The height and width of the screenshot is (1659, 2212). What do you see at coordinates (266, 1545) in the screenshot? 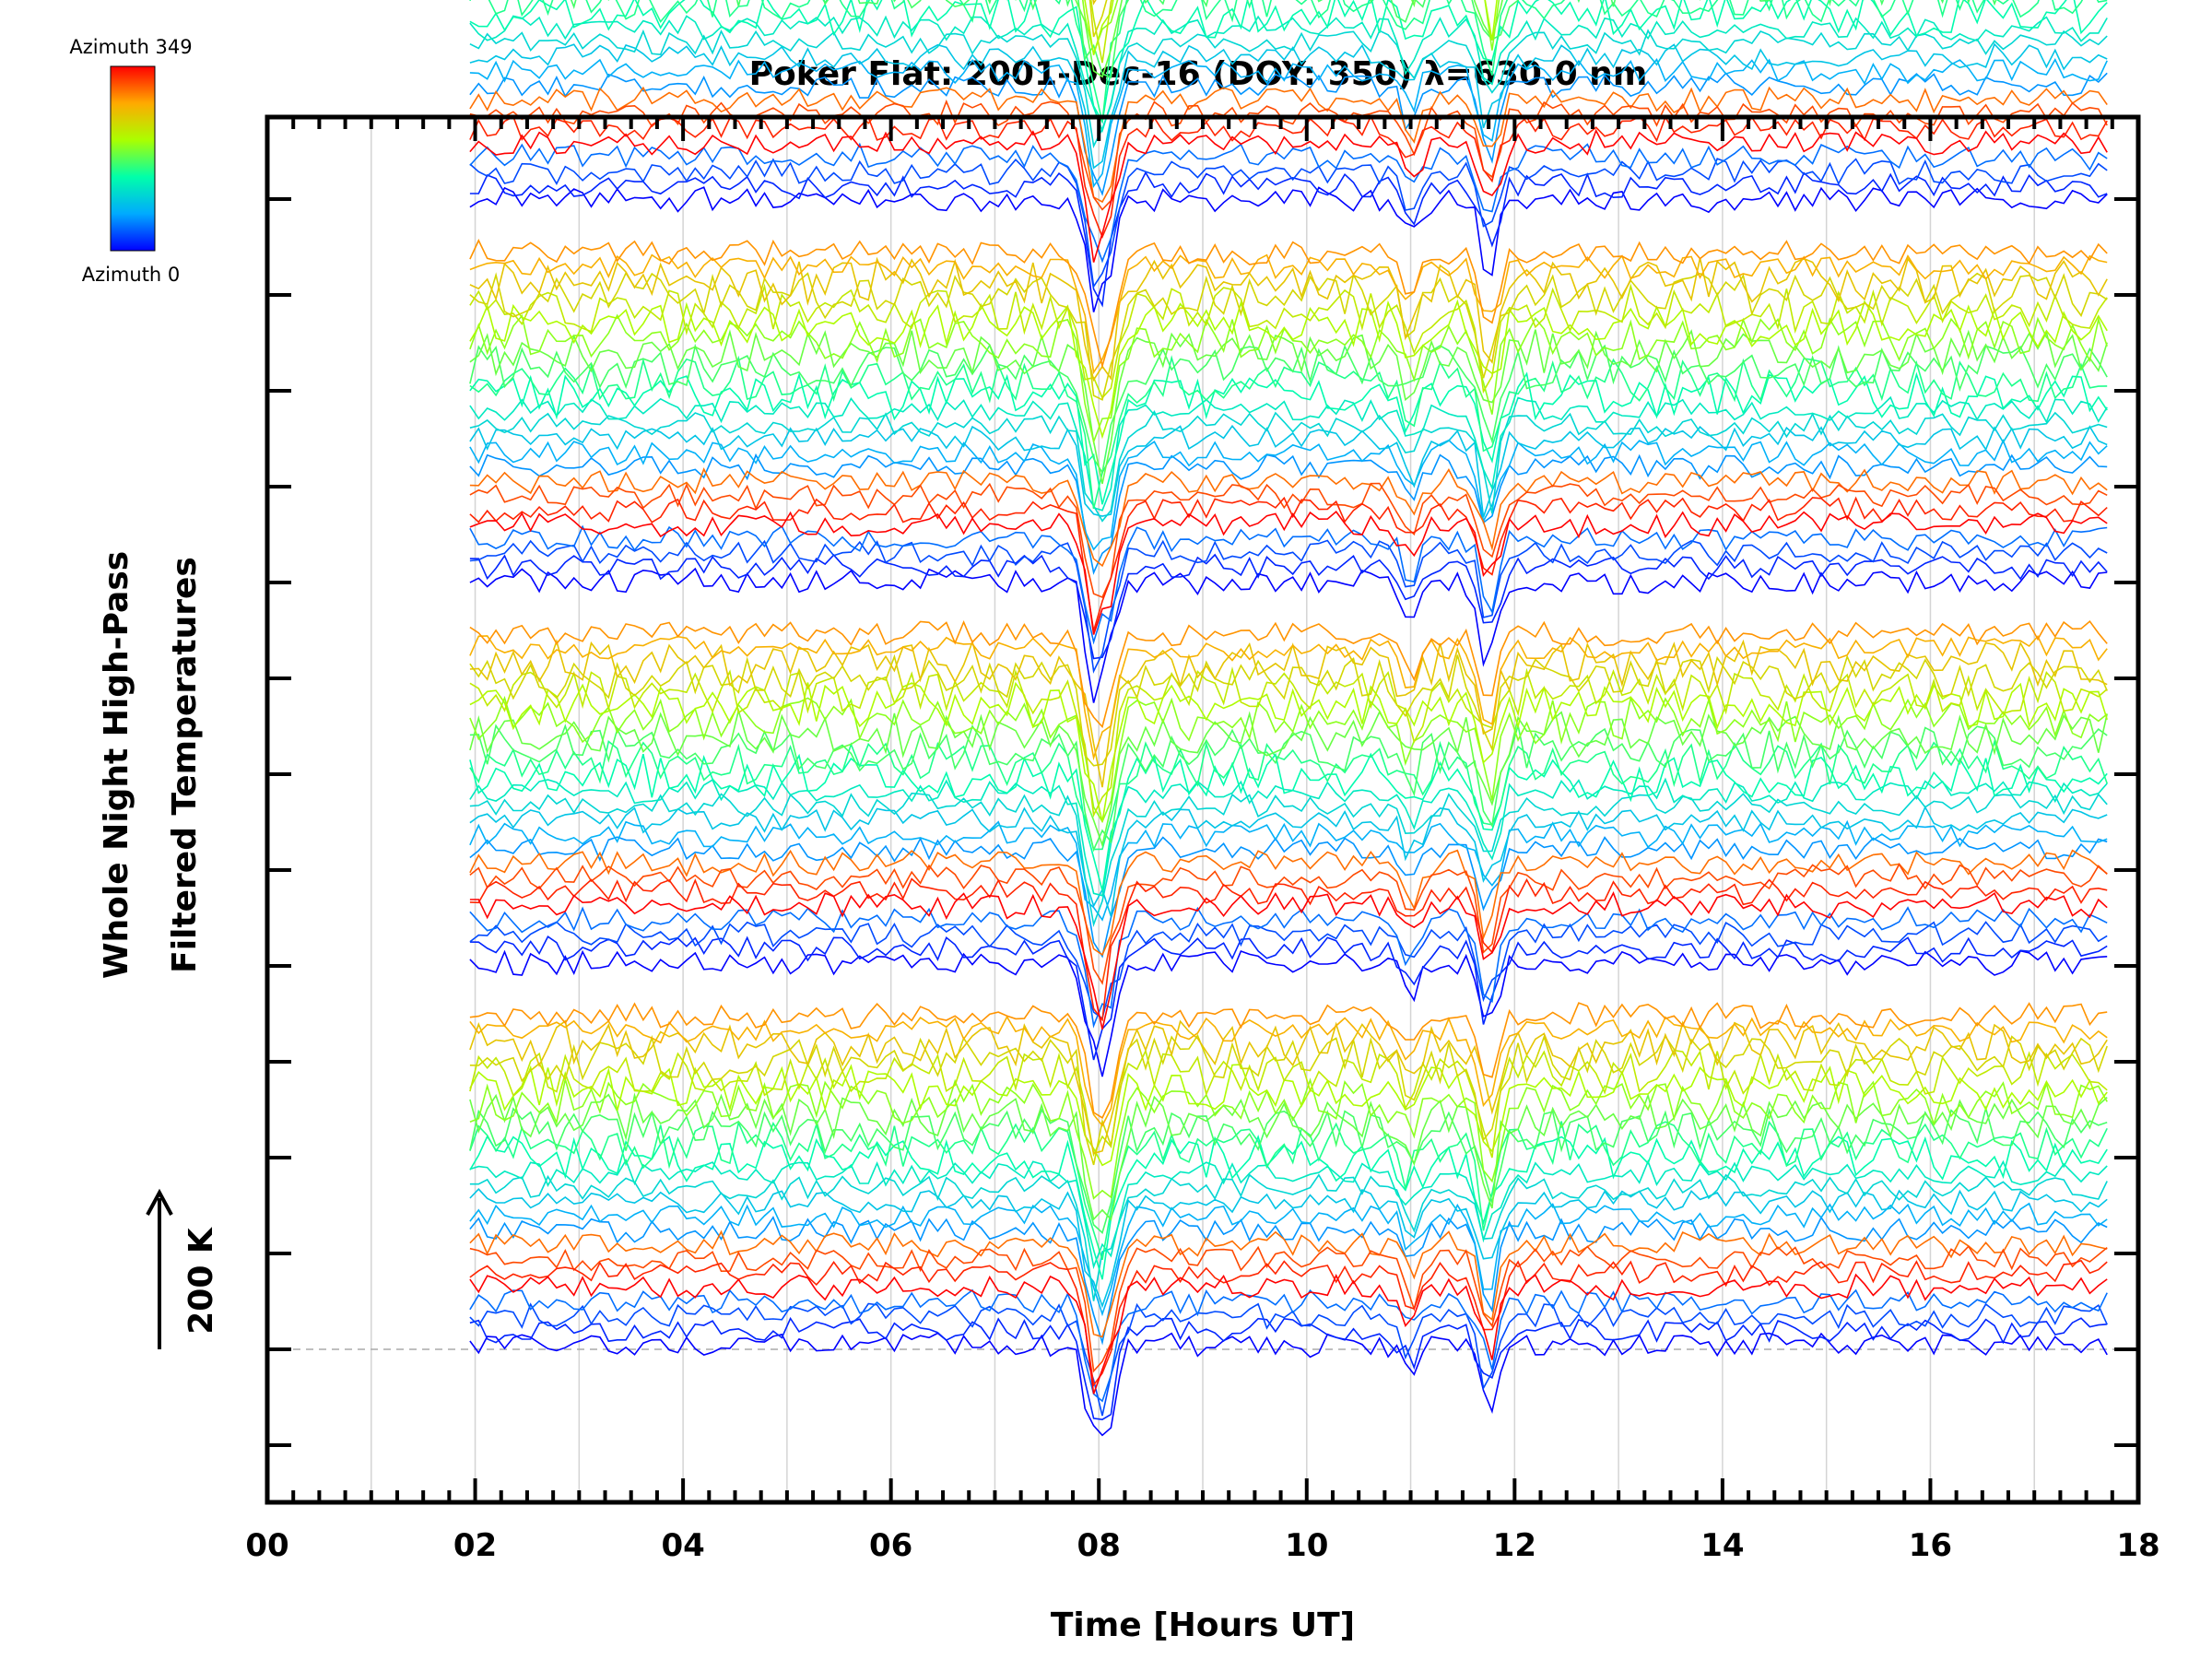
I see `x-tick-label: 00` at bounding box center [266, 1545].